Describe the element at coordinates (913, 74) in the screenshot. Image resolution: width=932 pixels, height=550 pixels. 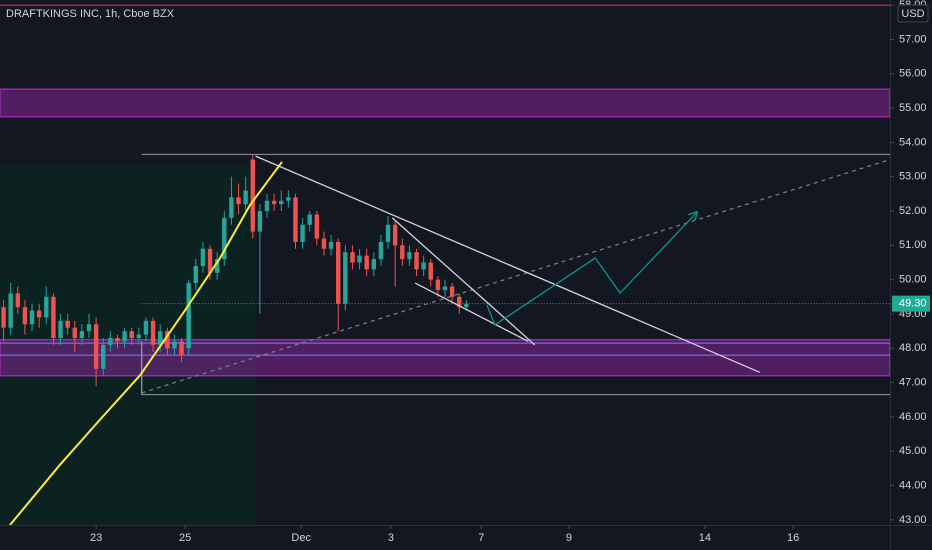
I see `y-tick-label: 56.00` at that location.